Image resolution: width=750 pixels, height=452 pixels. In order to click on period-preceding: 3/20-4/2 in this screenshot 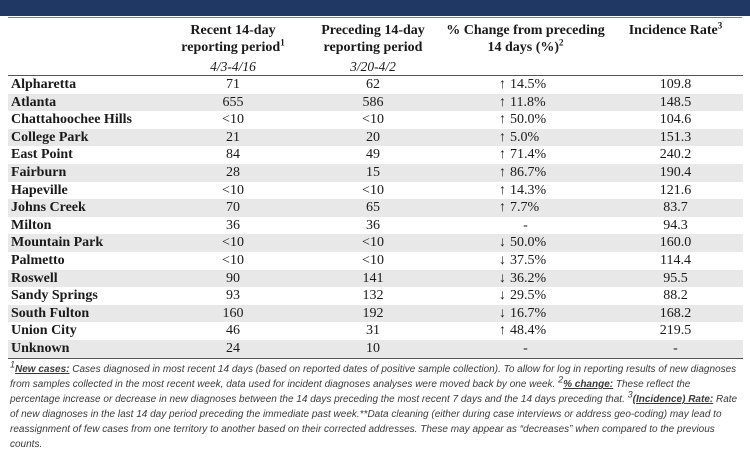, I will do `click(373, 67)`.